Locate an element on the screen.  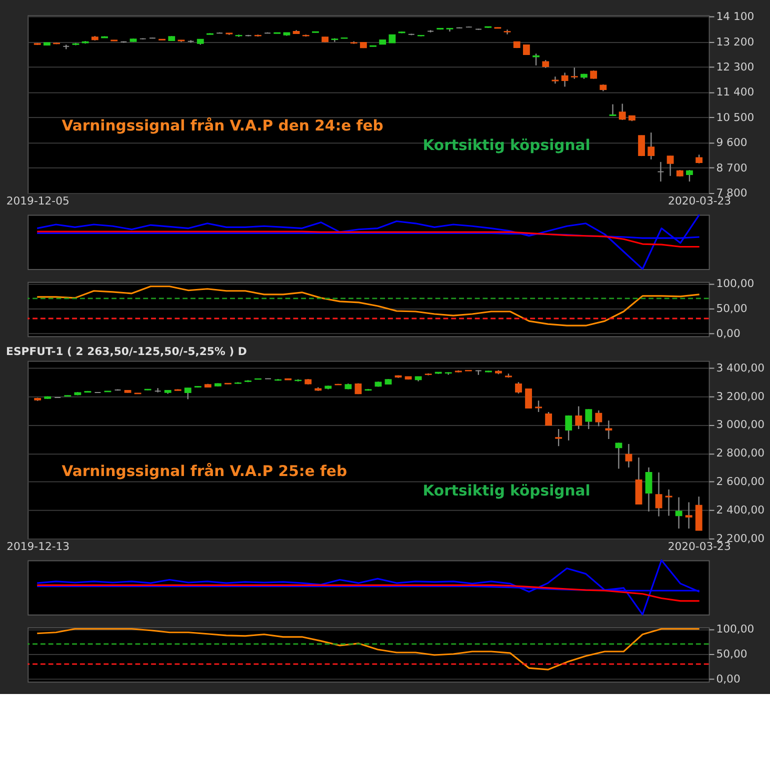
y-tick-label: 13 200 is located at coordinates (735, 41).